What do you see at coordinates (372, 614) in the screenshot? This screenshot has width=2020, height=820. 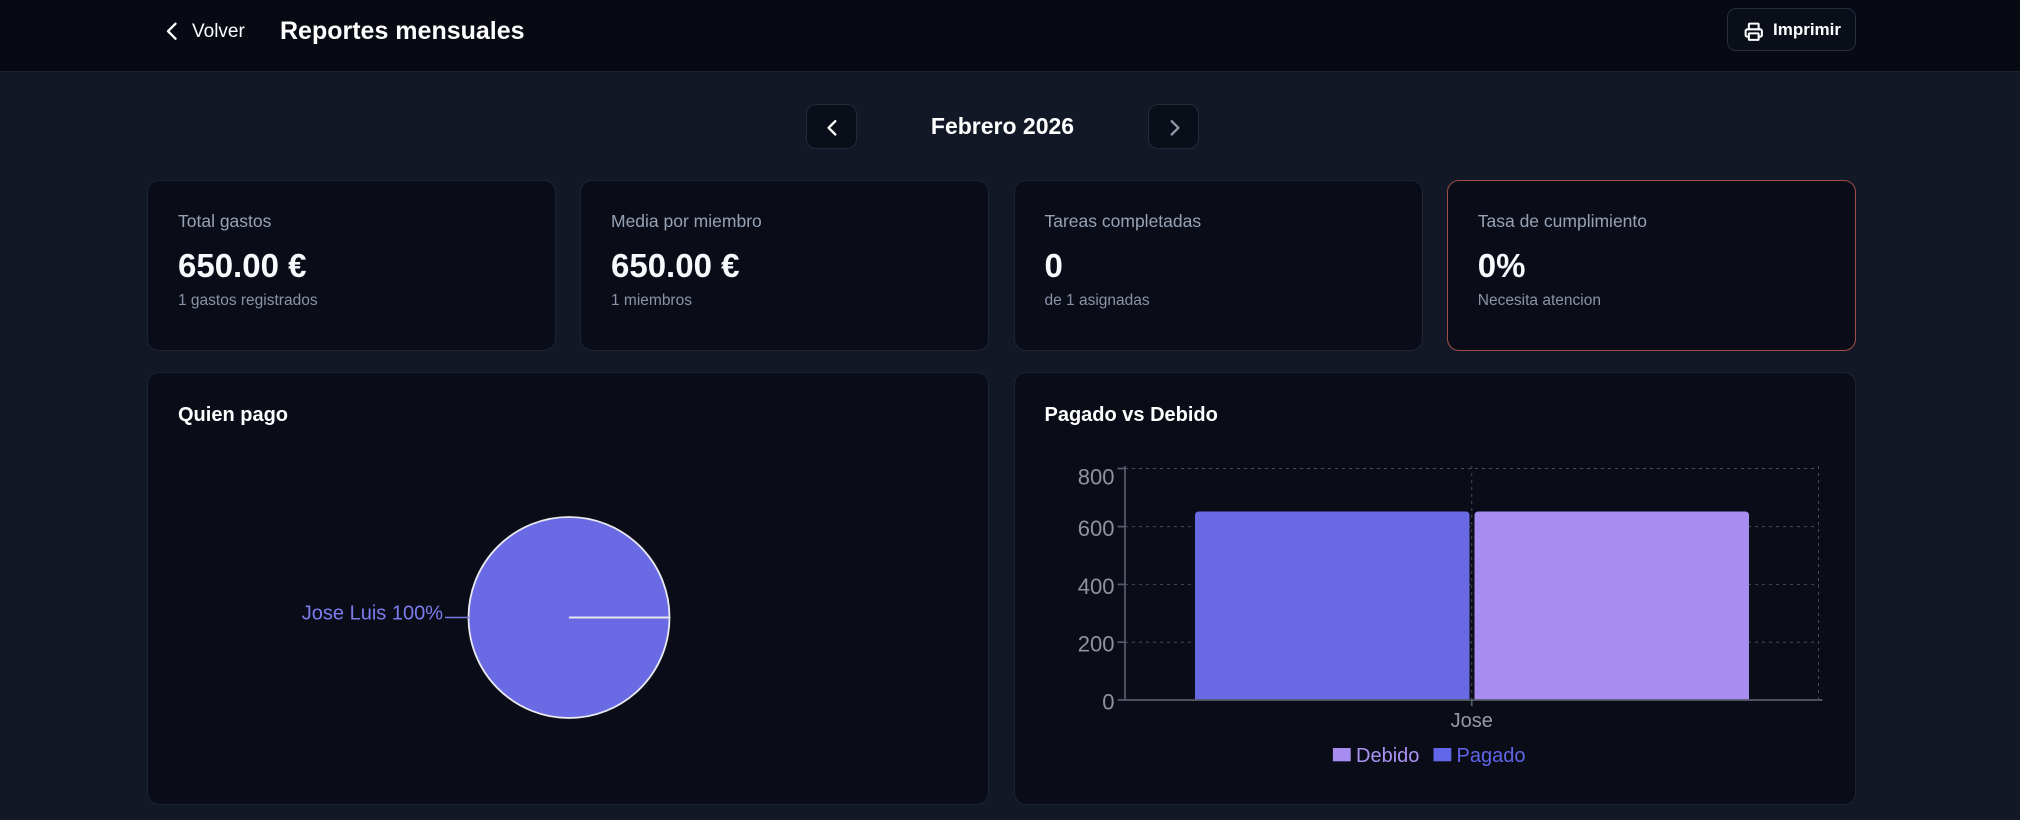 I see `svg-text: Jose Luis 100%` at bounding box center [372, 614].